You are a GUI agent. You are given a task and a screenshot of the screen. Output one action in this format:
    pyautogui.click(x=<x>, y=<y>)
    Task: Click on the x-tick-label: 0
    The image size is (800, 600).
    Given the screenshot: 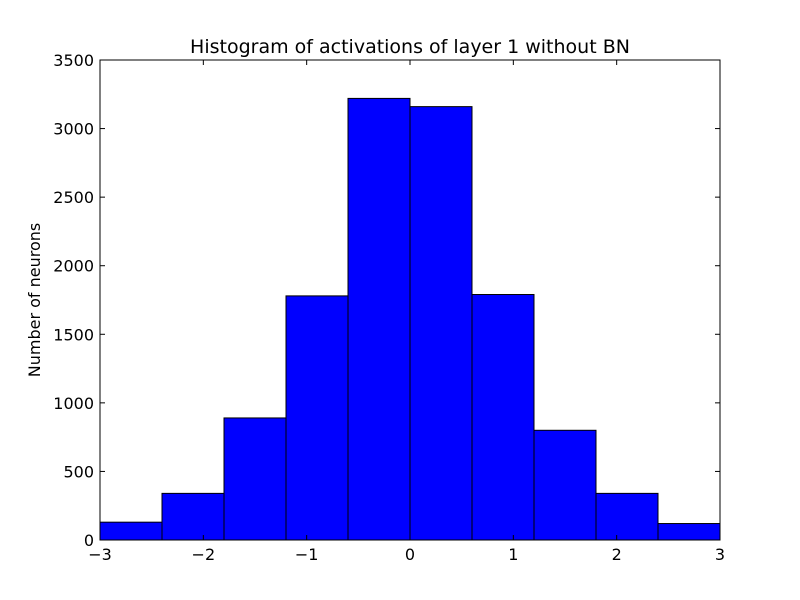 What is the action you would take?
    pyautogui.click(x=410, y=554)
    